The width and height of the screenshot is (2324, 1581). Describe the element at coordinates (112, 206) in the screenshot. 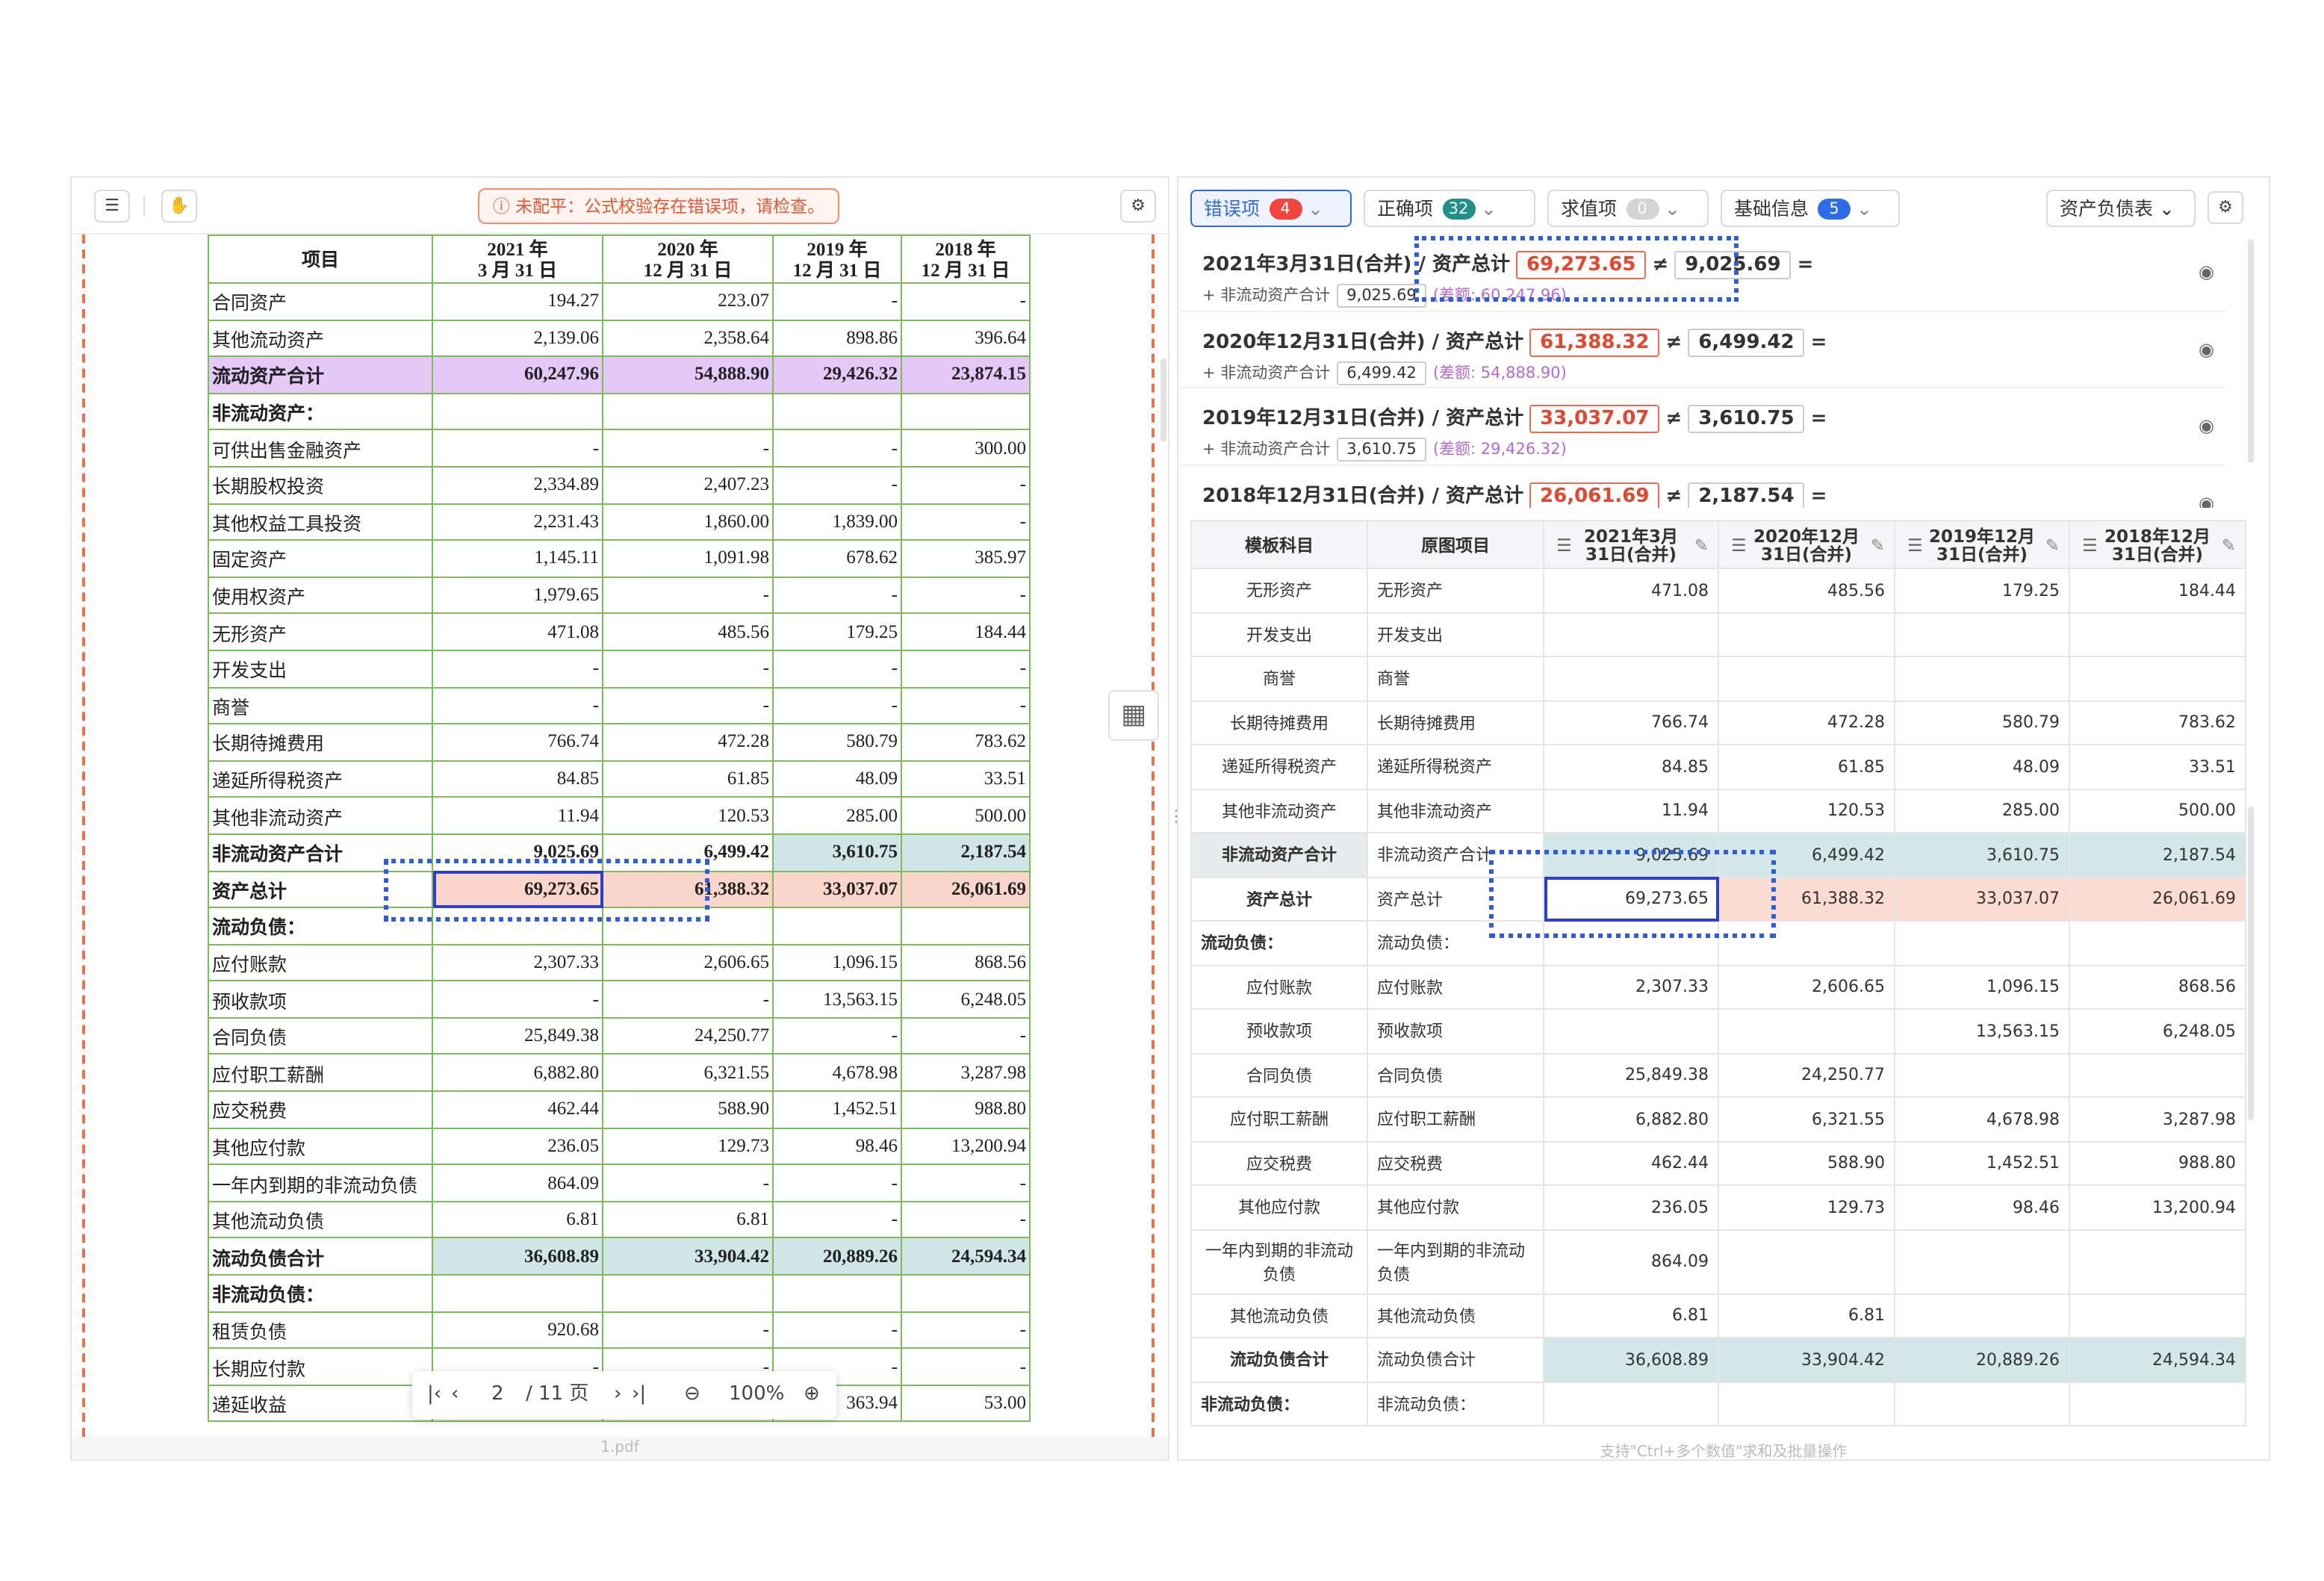

I see `outline-button: ☰` at that location.